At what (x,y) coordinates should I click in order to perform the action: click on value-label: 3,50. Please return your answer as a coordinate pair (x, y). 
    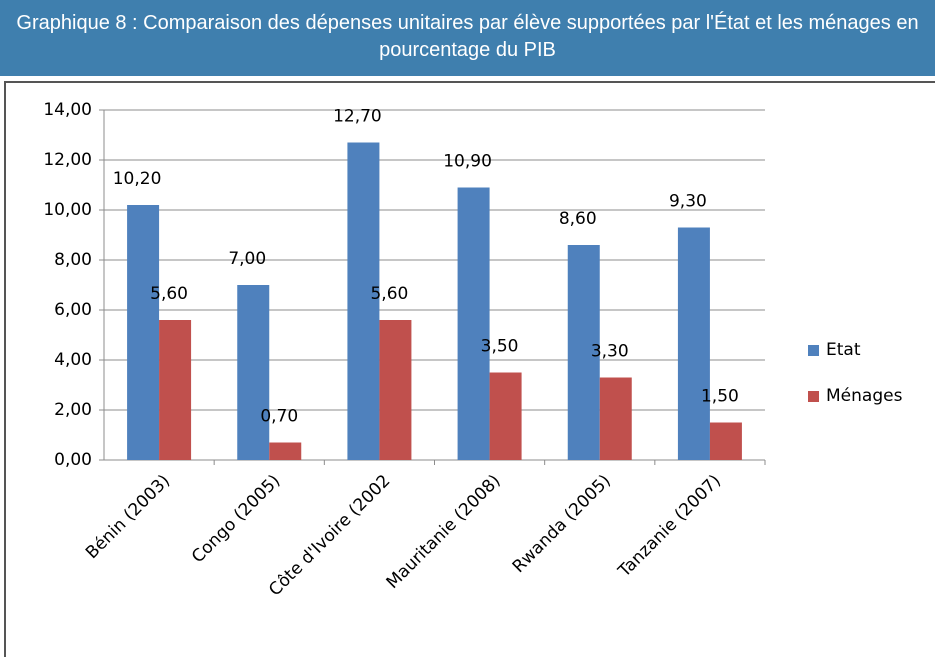
    Looking at the image, I should click on (500, 347).